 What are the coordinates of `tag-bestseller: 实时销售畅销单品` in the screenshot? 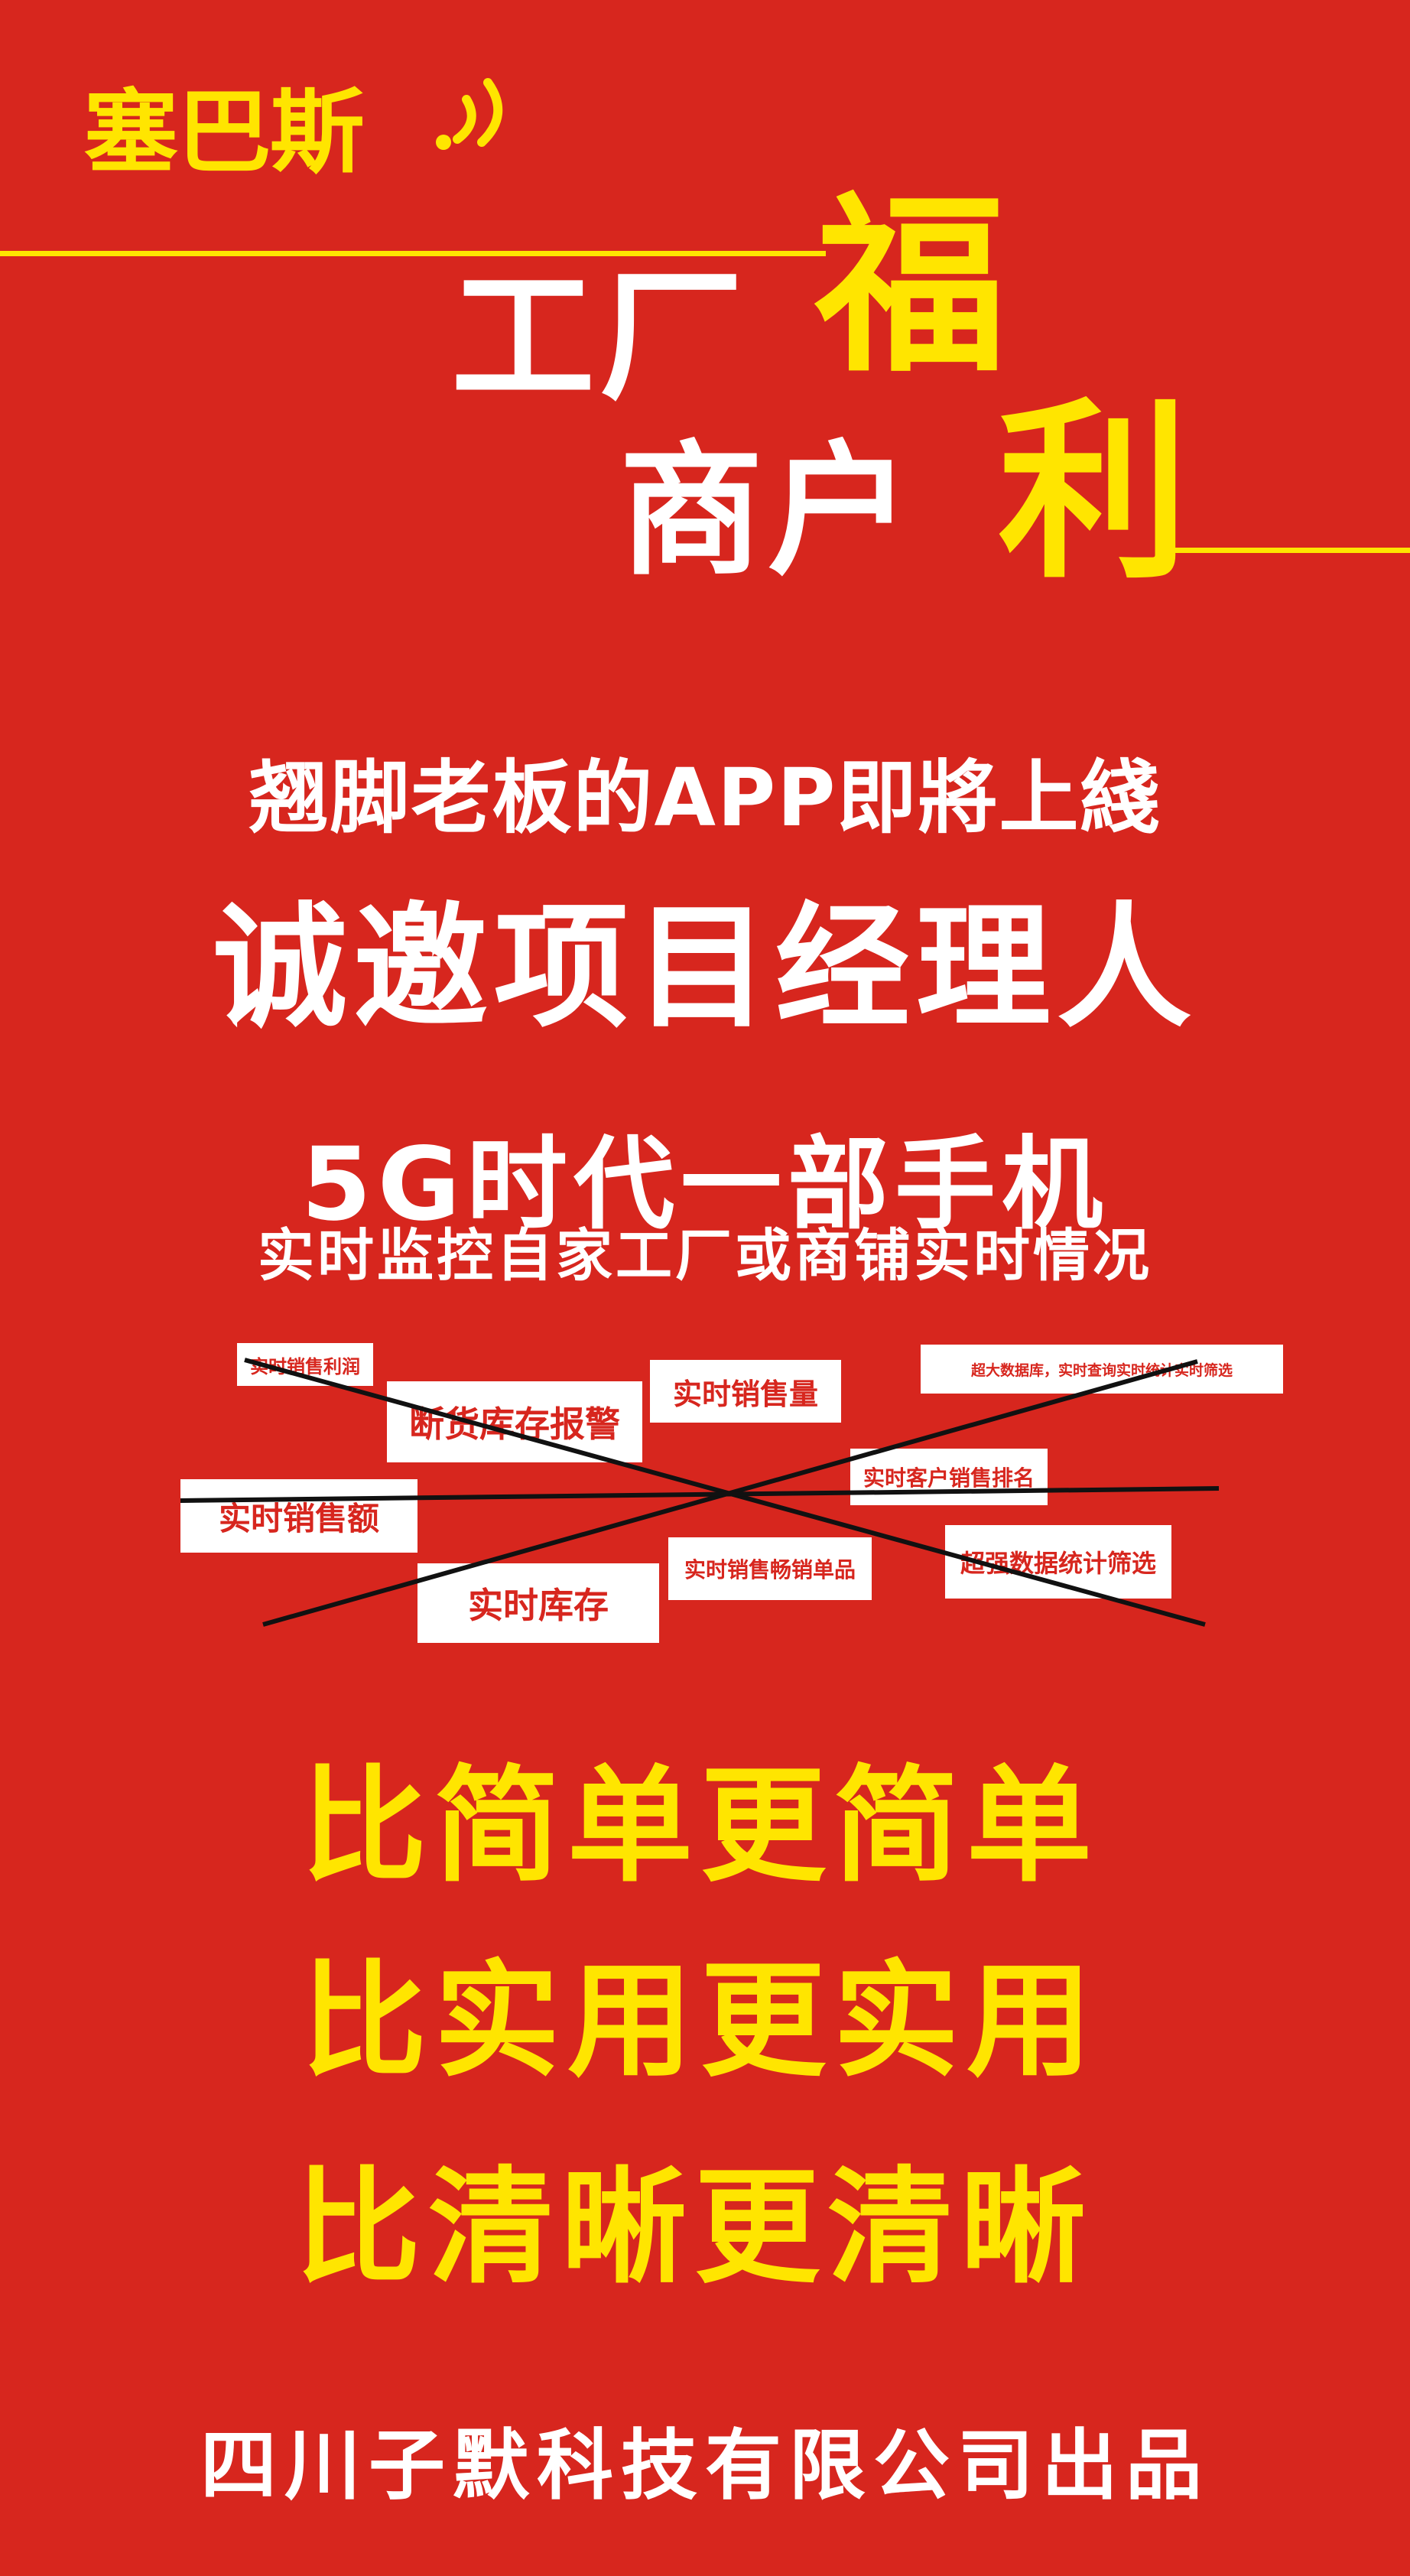 It's located at (770, 1569).